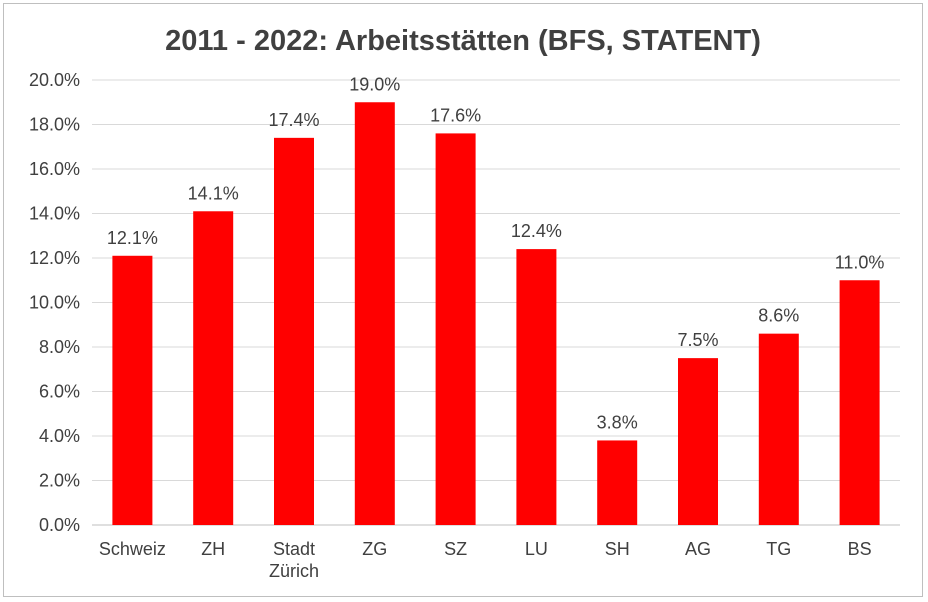 This screenshot has height=602, width=928. I want to click on y-tick-label: 6.0%, so click(59, 392).